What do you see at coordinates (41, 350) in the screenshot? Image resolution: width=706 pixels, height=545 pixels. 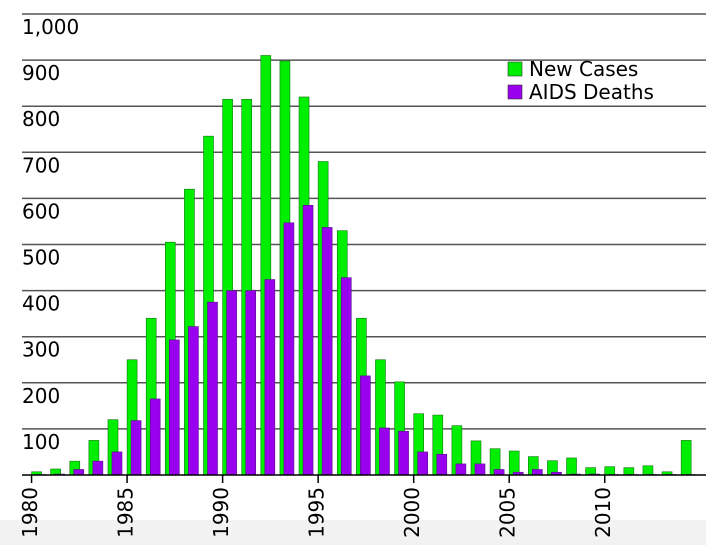 I see `y-tick-label: 300` at bounding box center [41, 350].